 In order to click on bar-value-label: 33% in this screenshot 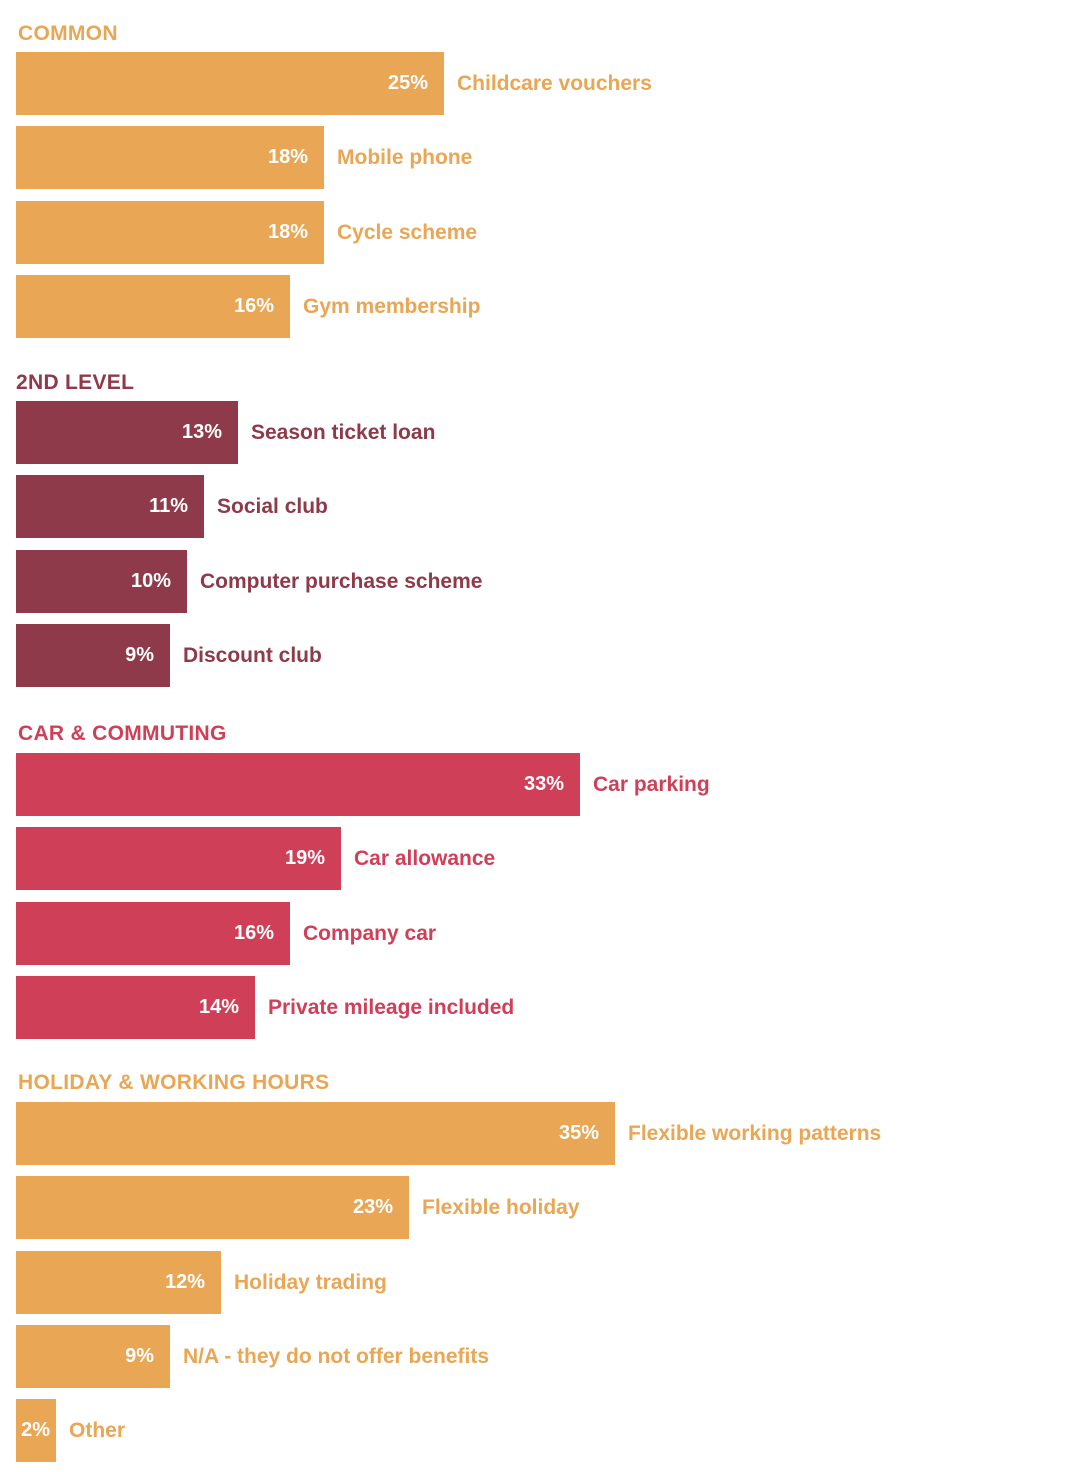, I will do `click(543, 784)`.